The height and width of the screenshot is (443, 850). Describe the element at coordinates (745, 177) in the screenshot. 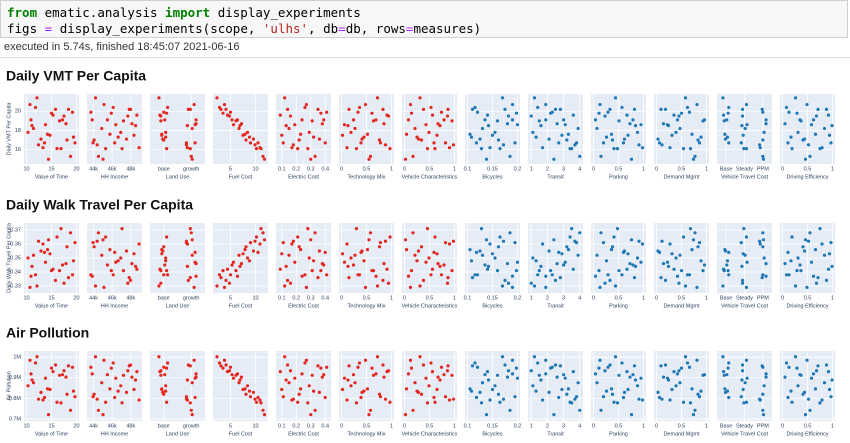

I see `x-axis-title: Vehicle Travel Cost` at that location.